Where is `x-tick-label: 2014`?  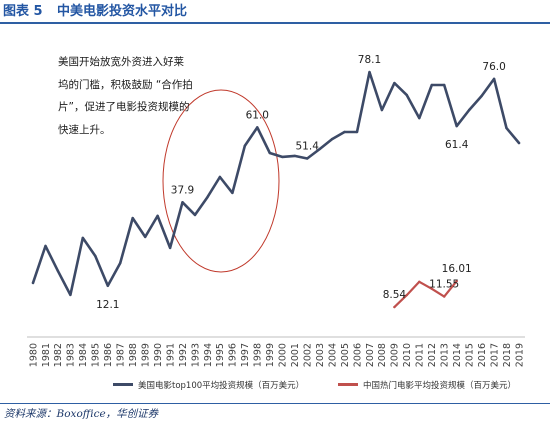
x-tick-label: 2014 is located at coordinates (457, 355).